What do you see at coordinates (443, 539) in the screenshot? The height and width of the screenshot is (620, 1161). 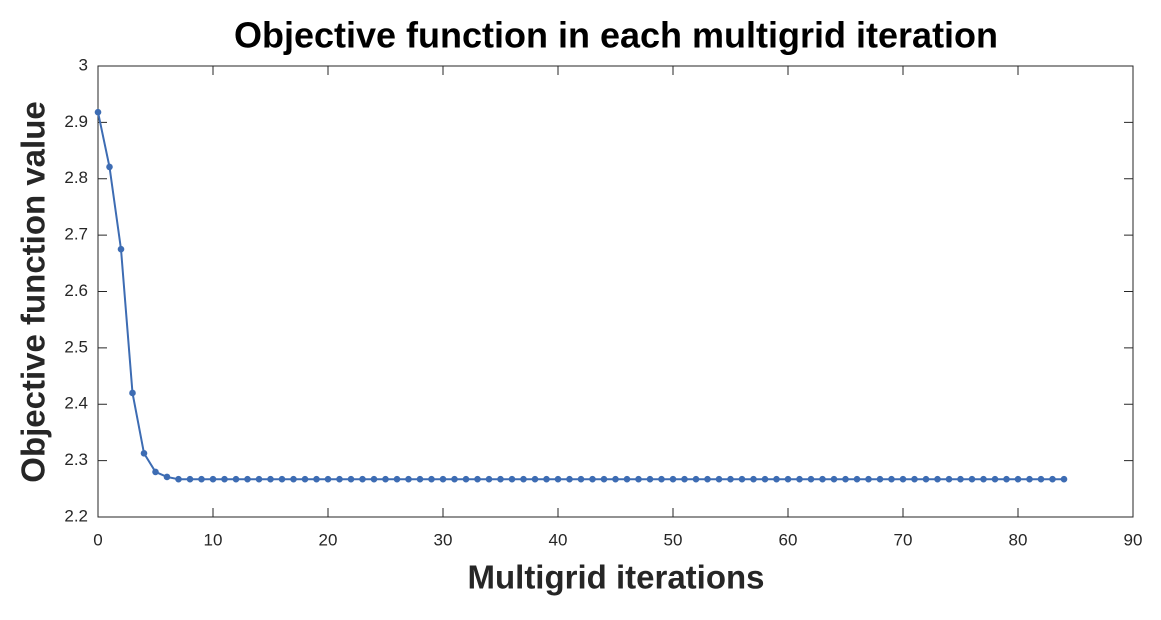 I see `x-tick-label: 30` at bounding box center [443, 539].